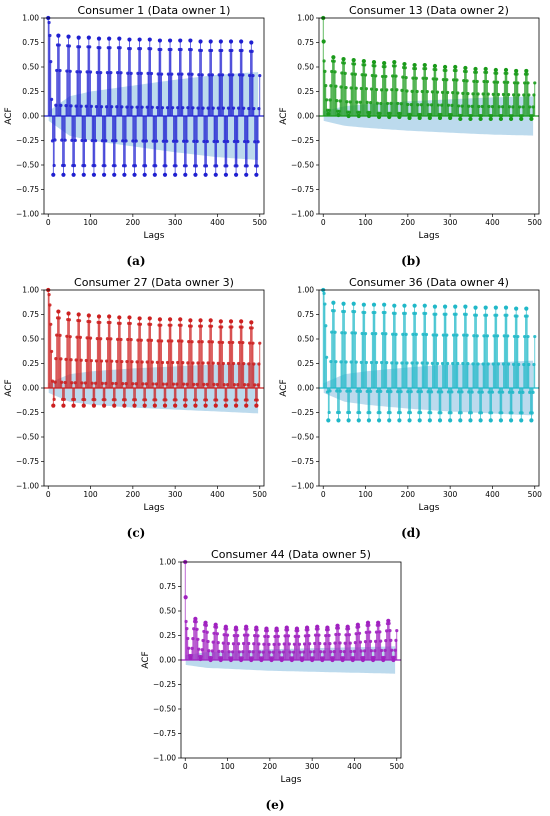 The height and width of the screenshot is (816, 550). I want to click on y-tick-label: −0.75, so click(27, 189).